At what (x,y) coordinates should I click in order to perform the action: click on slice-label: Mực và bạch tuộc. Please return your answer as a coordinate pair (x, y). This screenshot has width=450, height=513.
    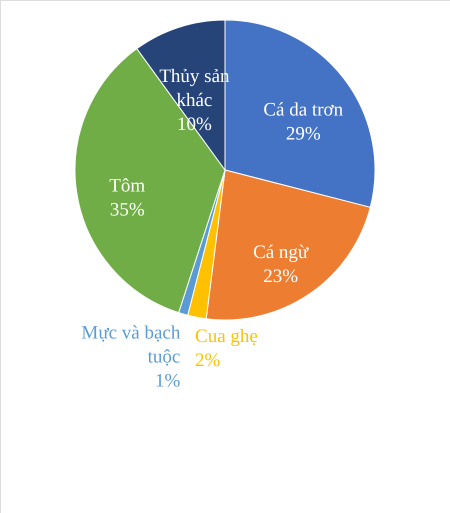
    Looking at the image, I should click on (131, 345).